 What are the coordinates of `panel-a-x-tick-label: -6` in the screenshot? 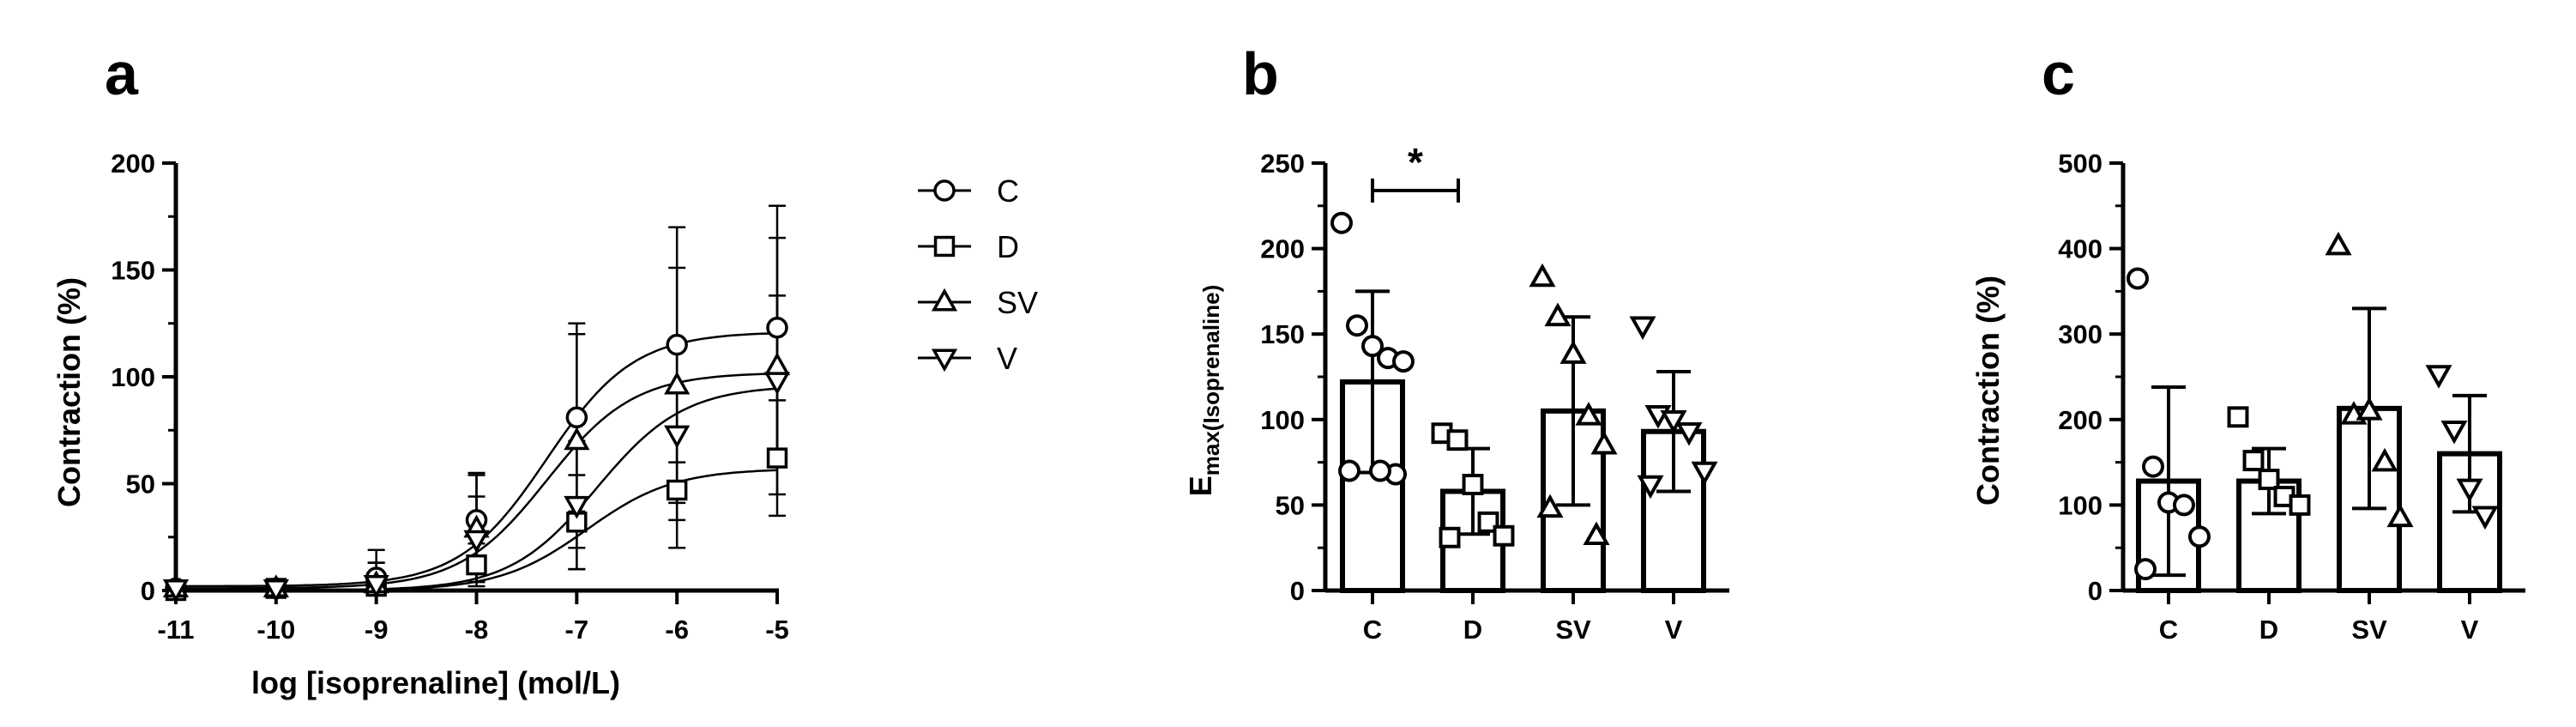 It's located at (677, 630).